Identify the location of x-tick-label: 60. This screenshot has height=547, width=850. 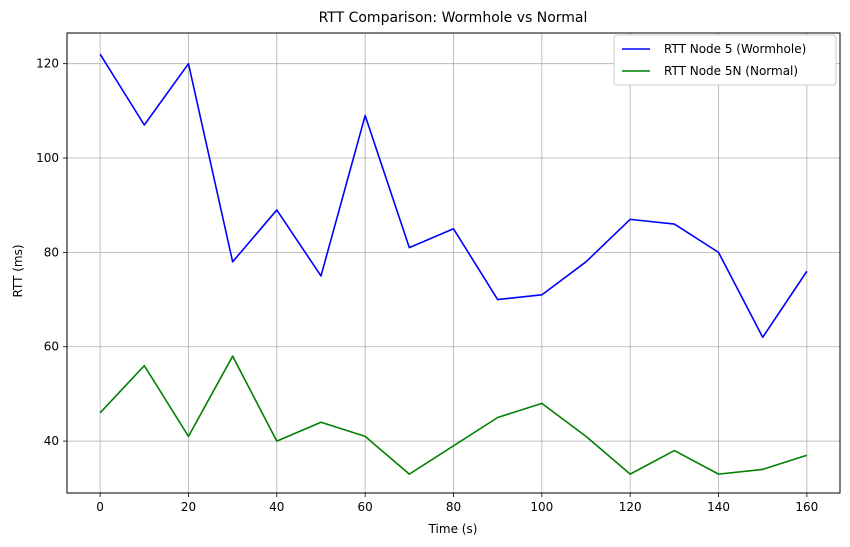
(365, 507).